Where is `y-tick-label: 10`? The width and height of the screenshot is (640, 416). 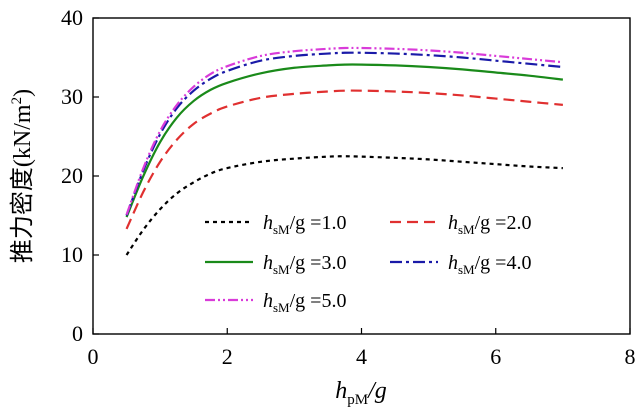 y-tick-label: 10 is located at coordinates (72, 254).